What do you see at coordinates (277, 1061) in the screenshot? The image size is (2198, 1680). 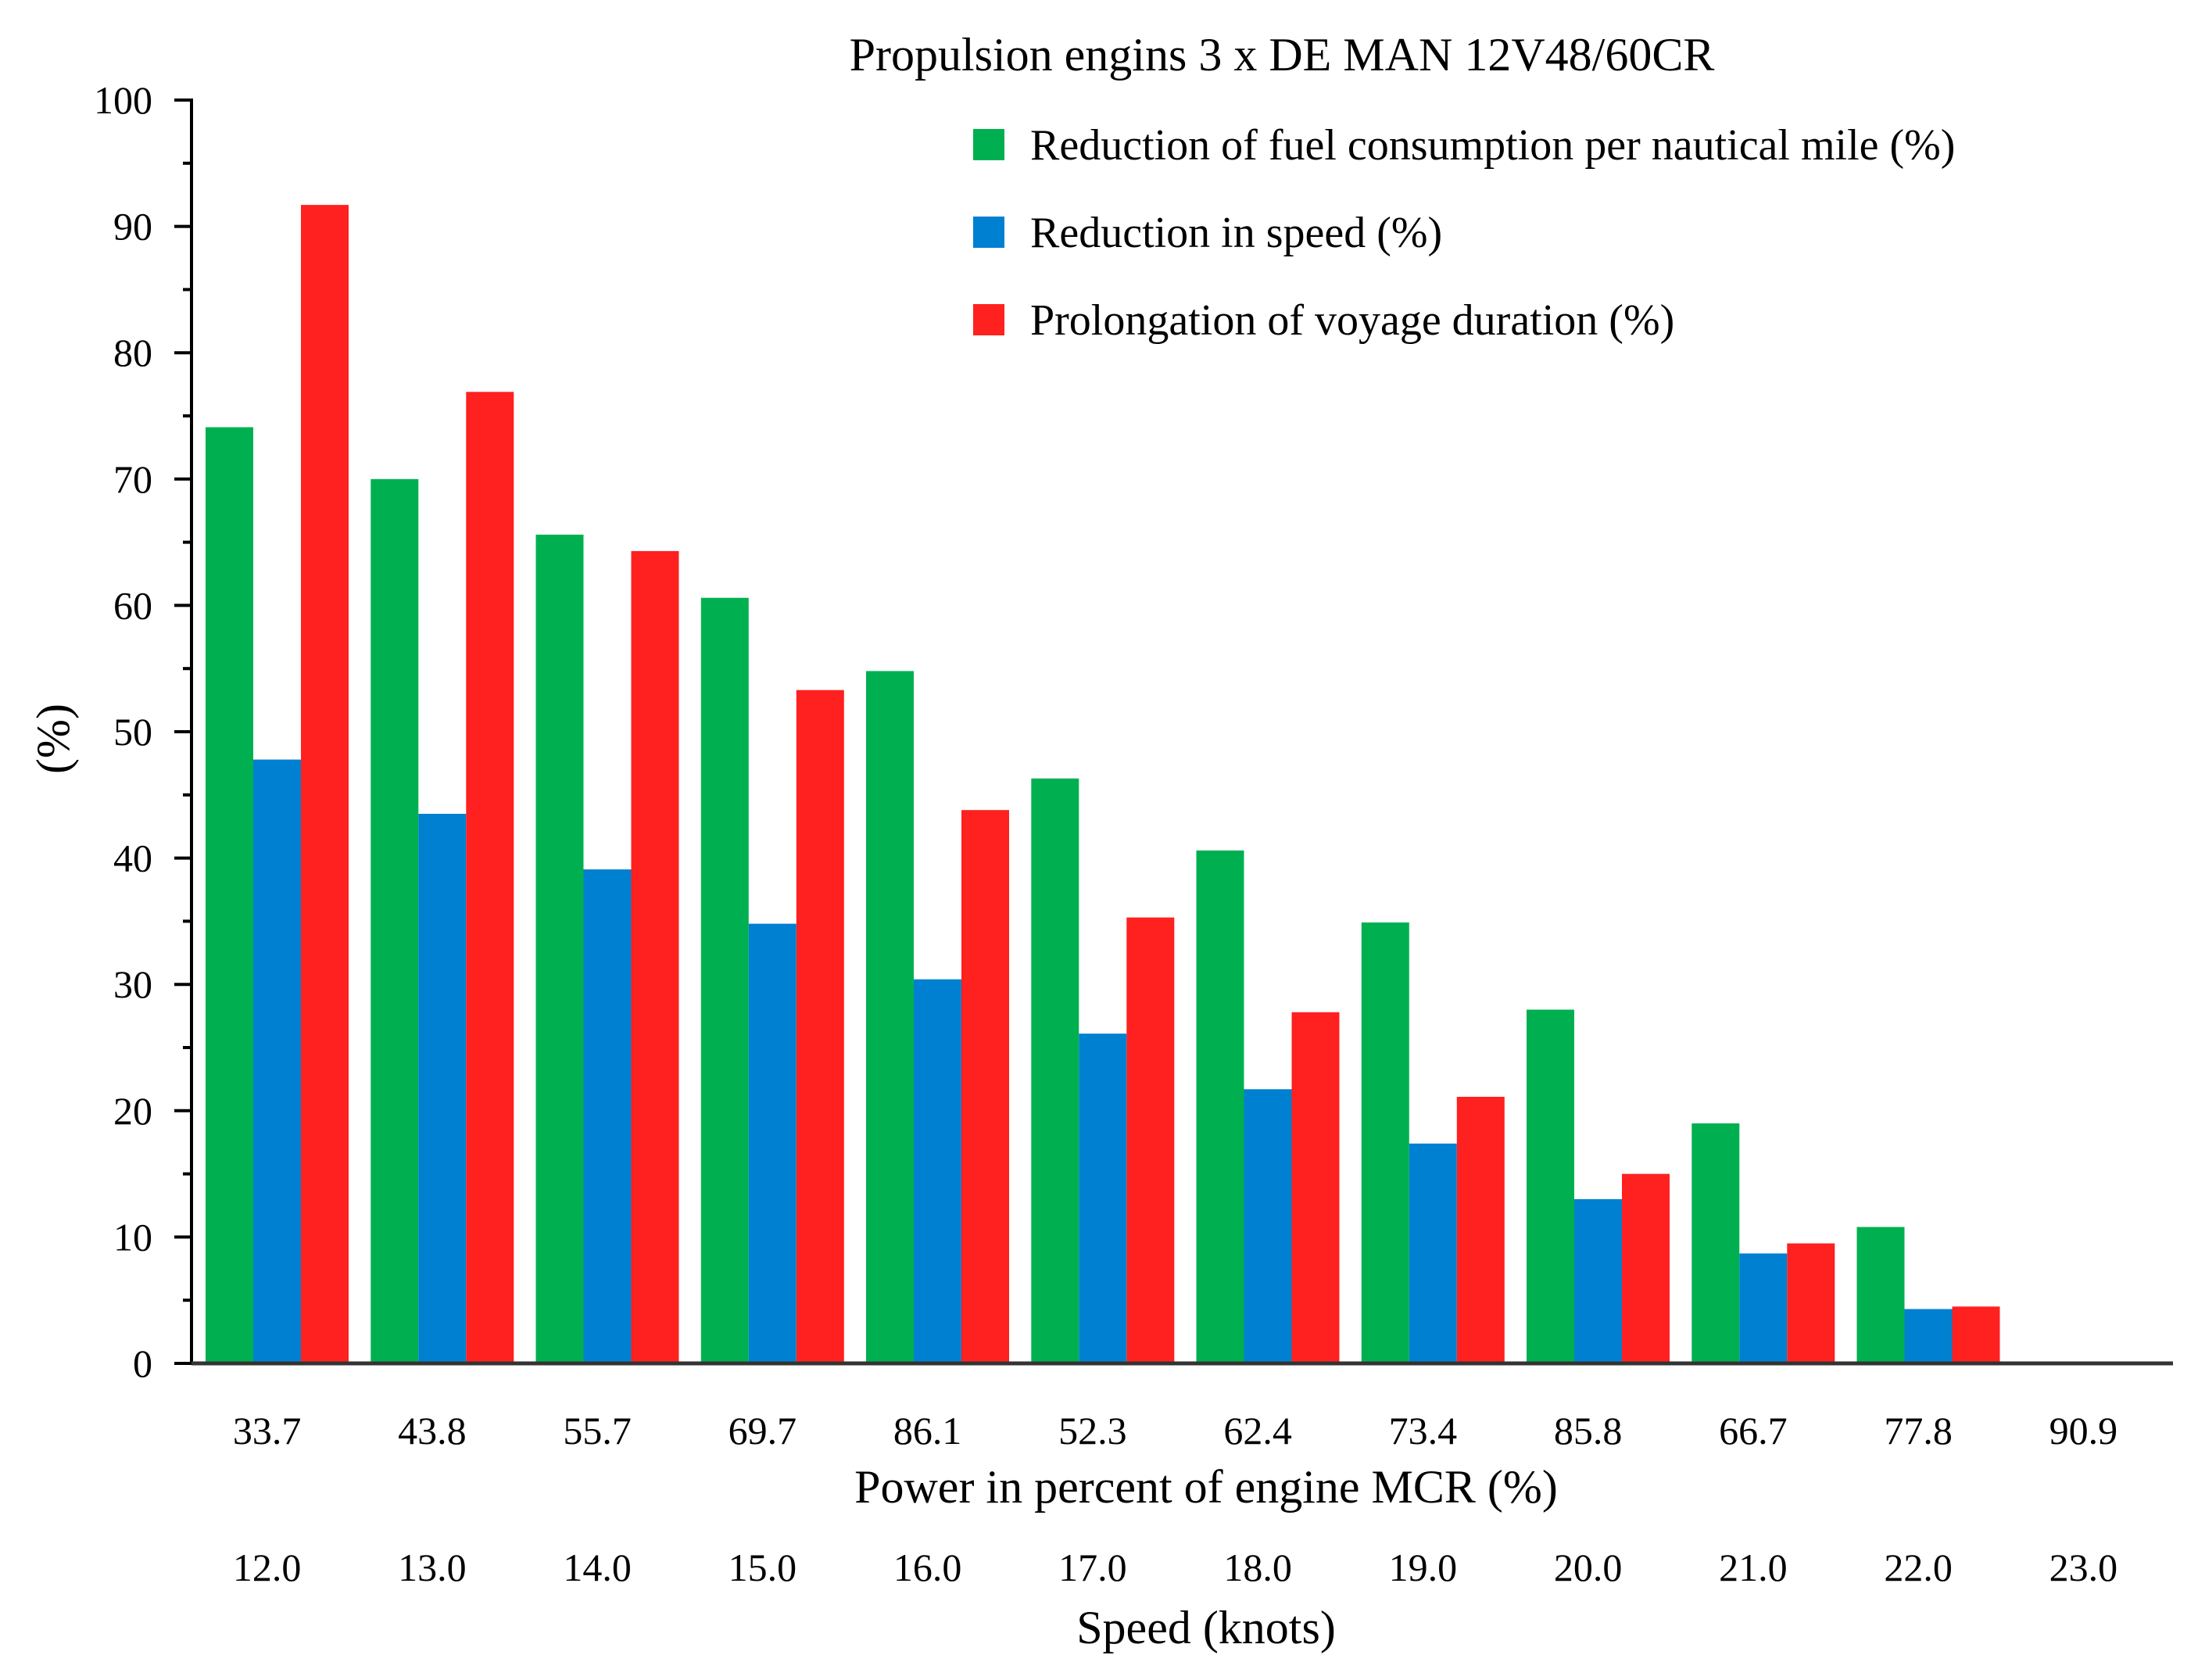 I see `bar-series-2-33.7` at bounding box center [277, 1061].